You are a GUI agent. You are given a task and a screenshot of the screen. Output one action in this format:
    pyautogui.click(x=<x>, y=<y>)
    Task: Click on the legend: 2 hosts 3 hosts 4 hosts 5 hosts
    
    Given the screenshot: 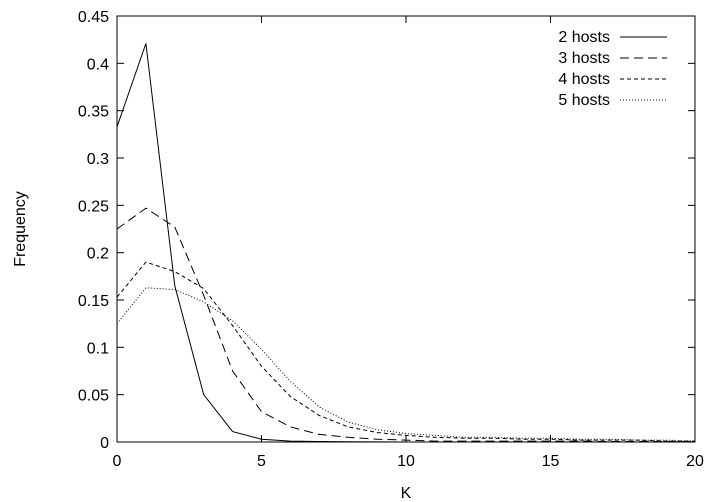 What is the action you would take?
    pyautogui.click(x=612, y=69)
    